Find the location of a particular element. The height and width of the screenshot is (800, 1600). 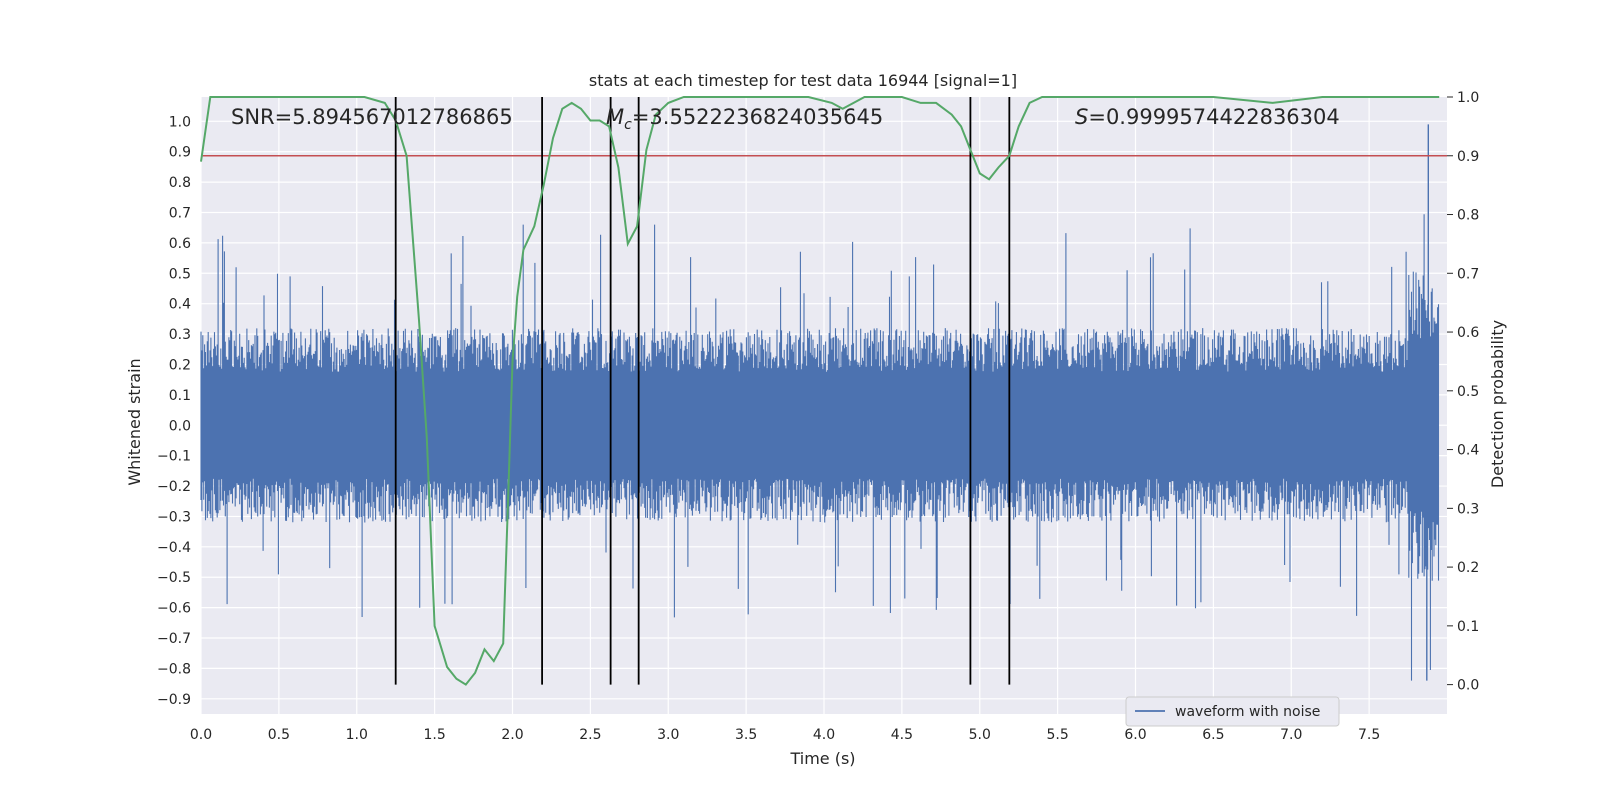

y2-axis-label: Detection probability is located at coordinates (1497, 404).